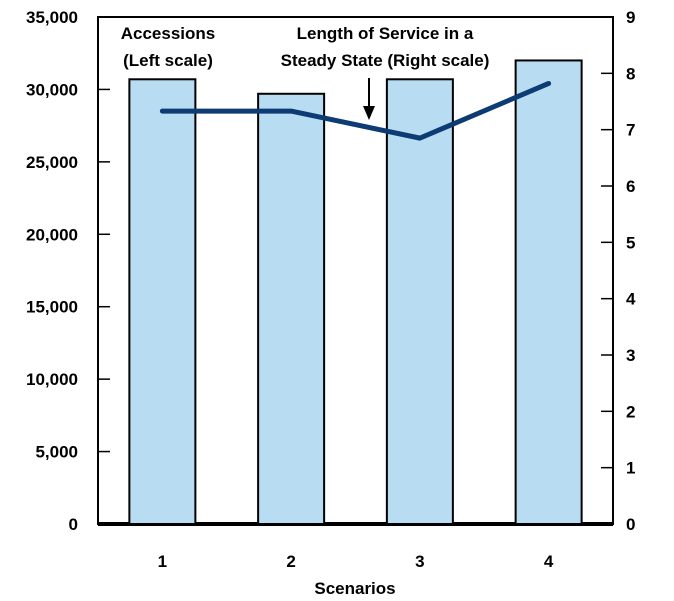  I want to click on right-tick-label: 0, so click(630, 524).